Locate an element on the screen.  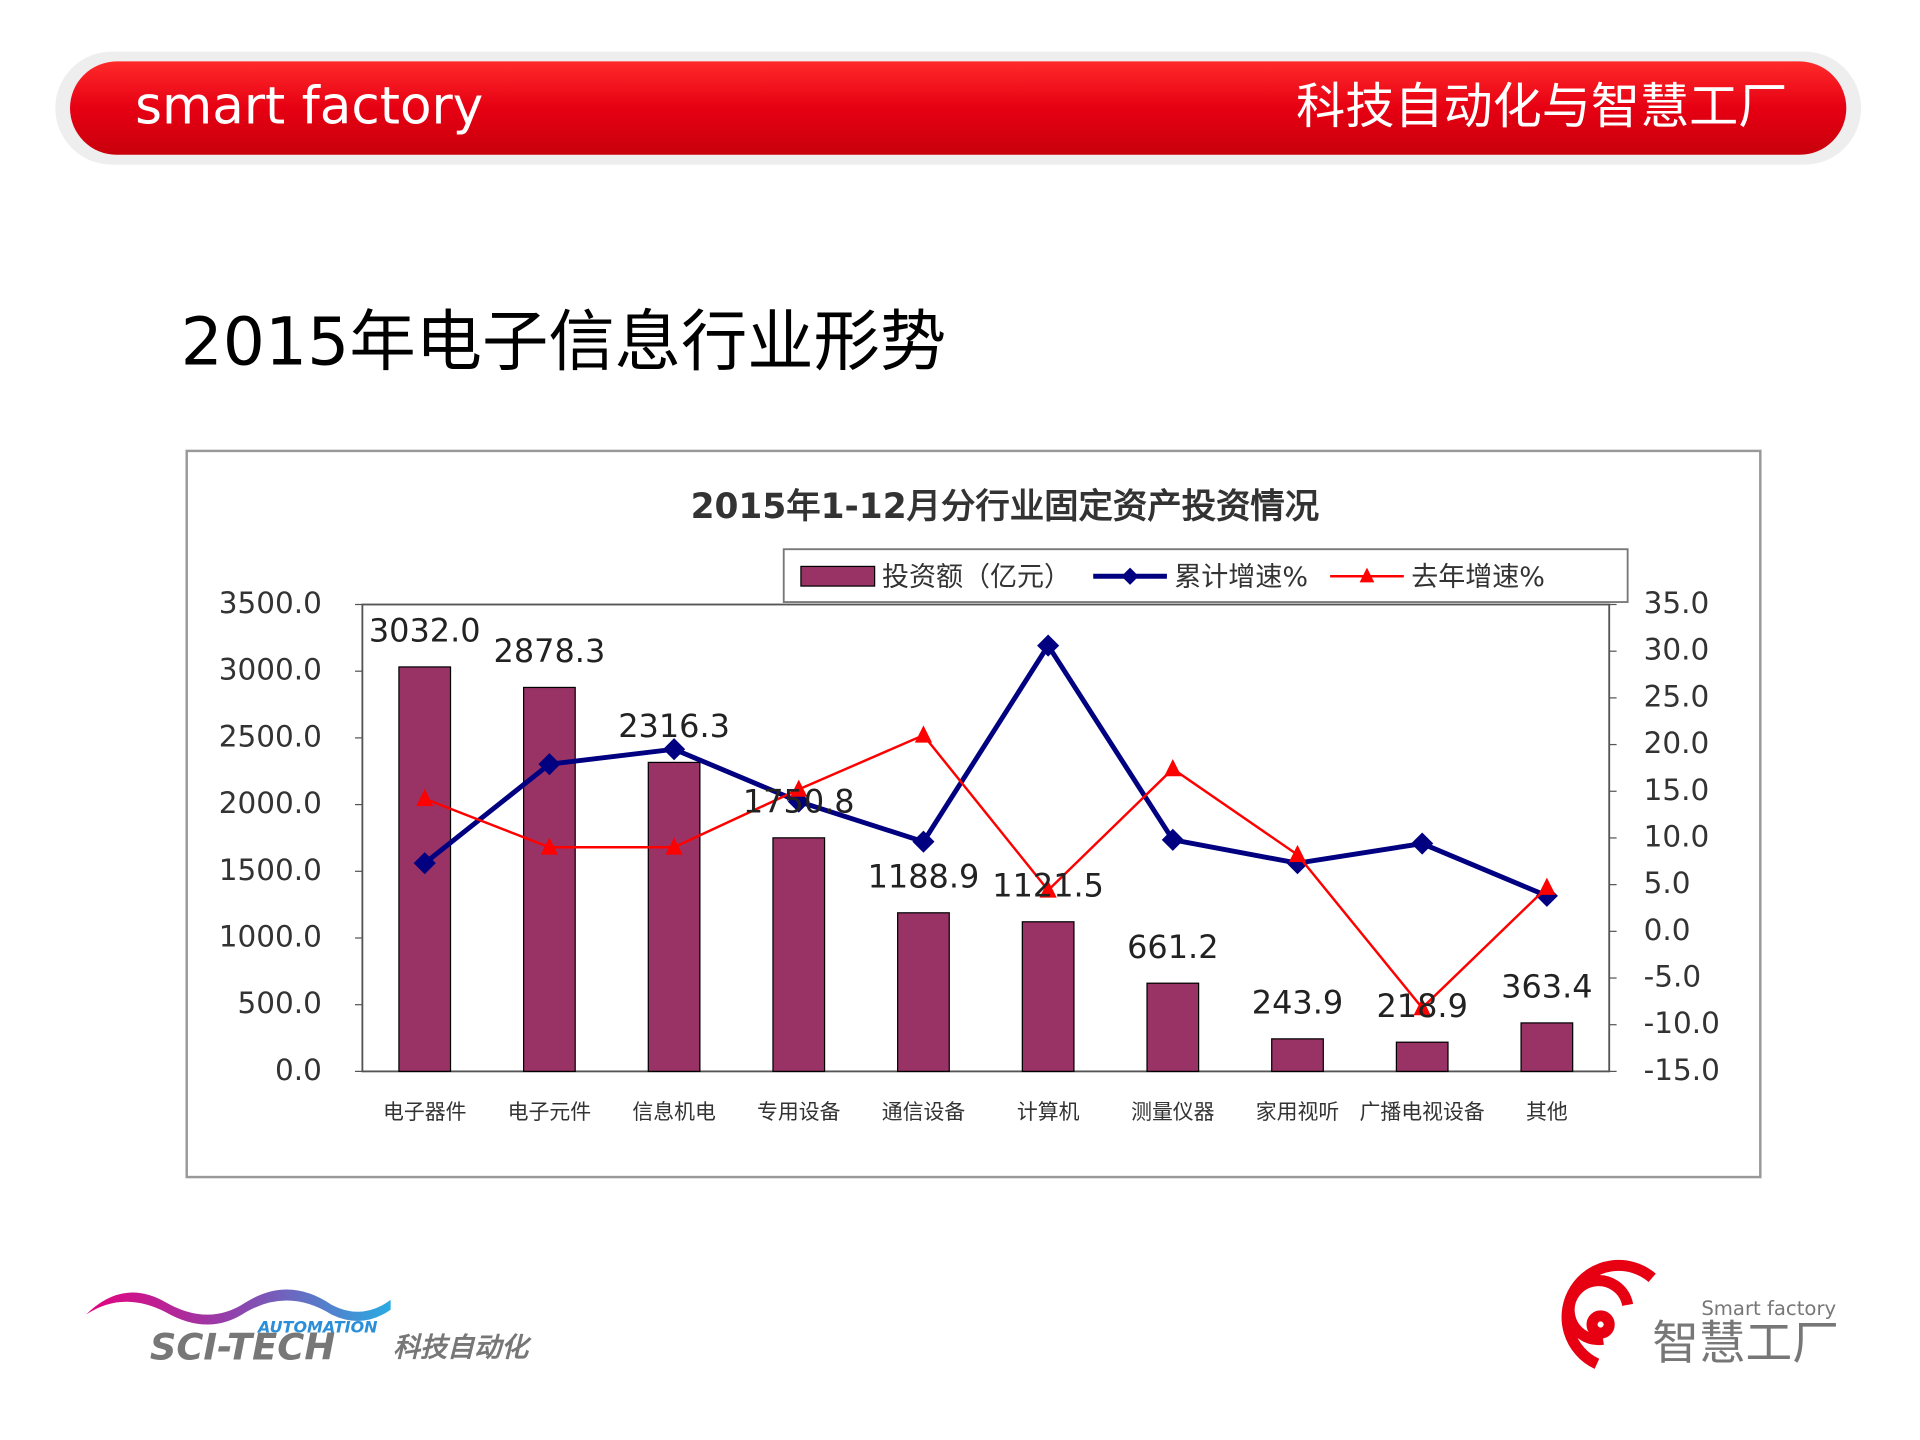
value-label: 2316.3 is located at coordinates (674, 726).